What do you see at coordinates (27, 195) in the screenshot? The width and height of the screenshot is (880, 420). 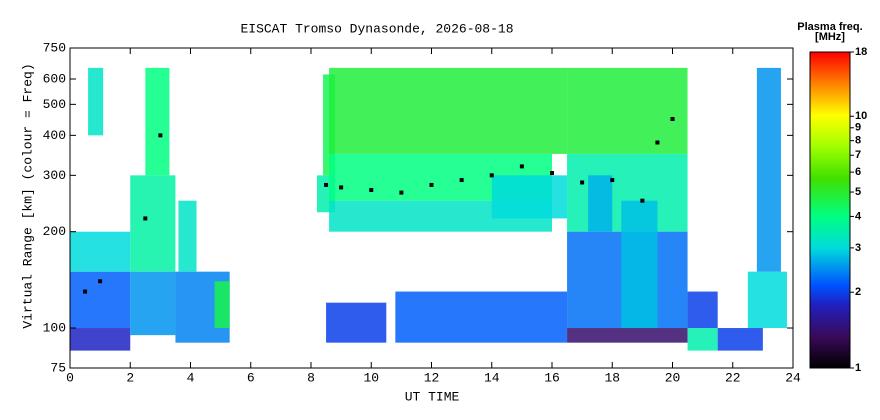 I see `y-axis-label: Virtual Range [km] (colour = Freq)` at bounding box center [27, 195].